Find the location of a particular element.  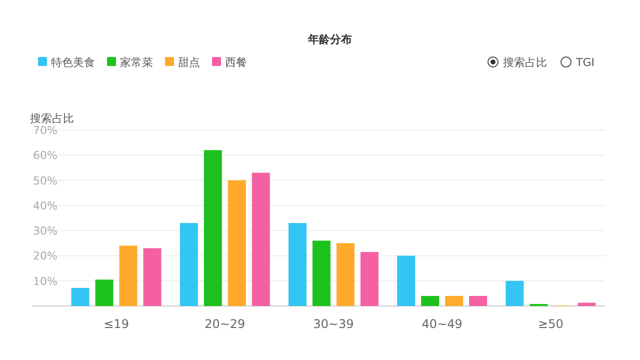

legend-label: 西餐 is located at coordinates (236, 62).